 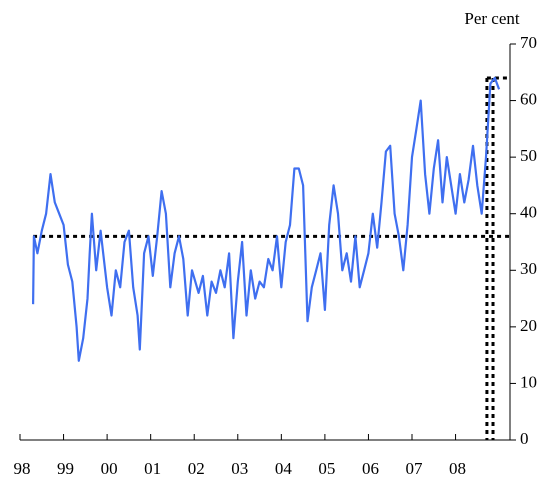 I want to click on y-tick-label: 30, so click(x=528, y=268).